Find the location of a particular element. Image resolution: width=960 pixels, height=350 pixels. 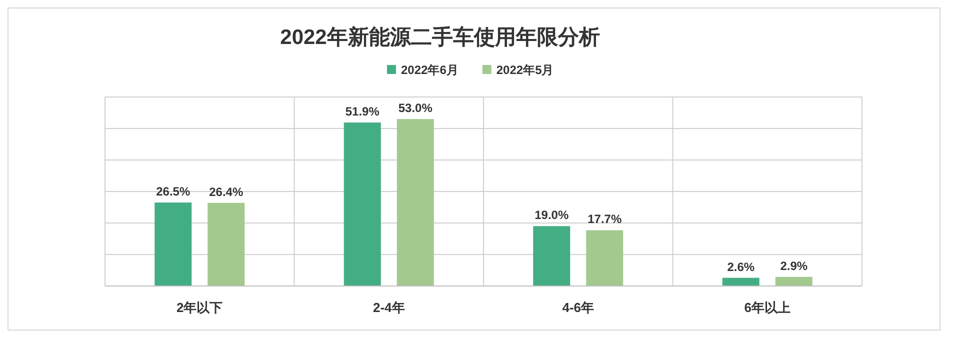

data-label: 26.4% is located at coordinates (226, 191).